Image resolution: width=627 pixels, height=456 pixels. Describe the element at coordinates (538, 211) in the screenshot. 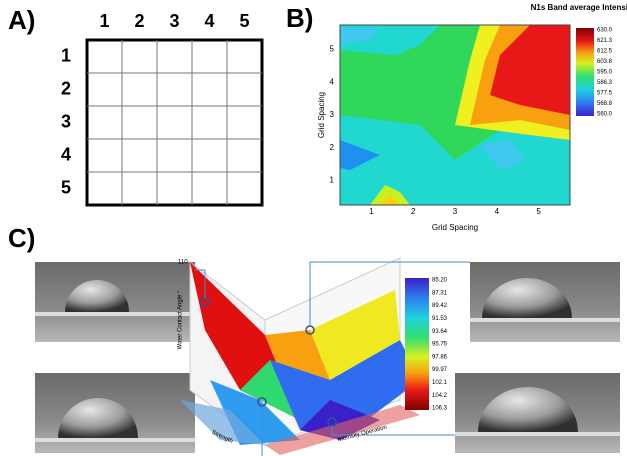

I see `x-tick-label: 5` at that location.